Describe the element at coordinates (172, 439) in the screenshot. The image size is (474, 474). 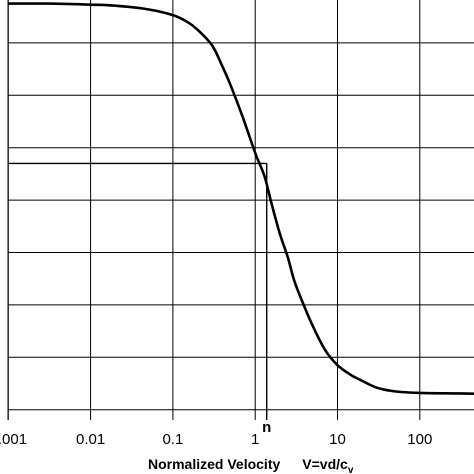
I see `x-tick-label: 0.1` at that location.